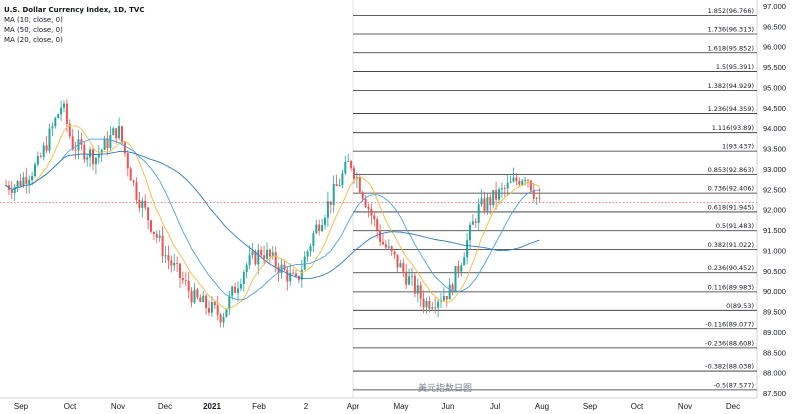 Image resolution: width=800 pixels, height=414 pixels. I want to click on price-tick-2: 96.000, so click(774, 47).